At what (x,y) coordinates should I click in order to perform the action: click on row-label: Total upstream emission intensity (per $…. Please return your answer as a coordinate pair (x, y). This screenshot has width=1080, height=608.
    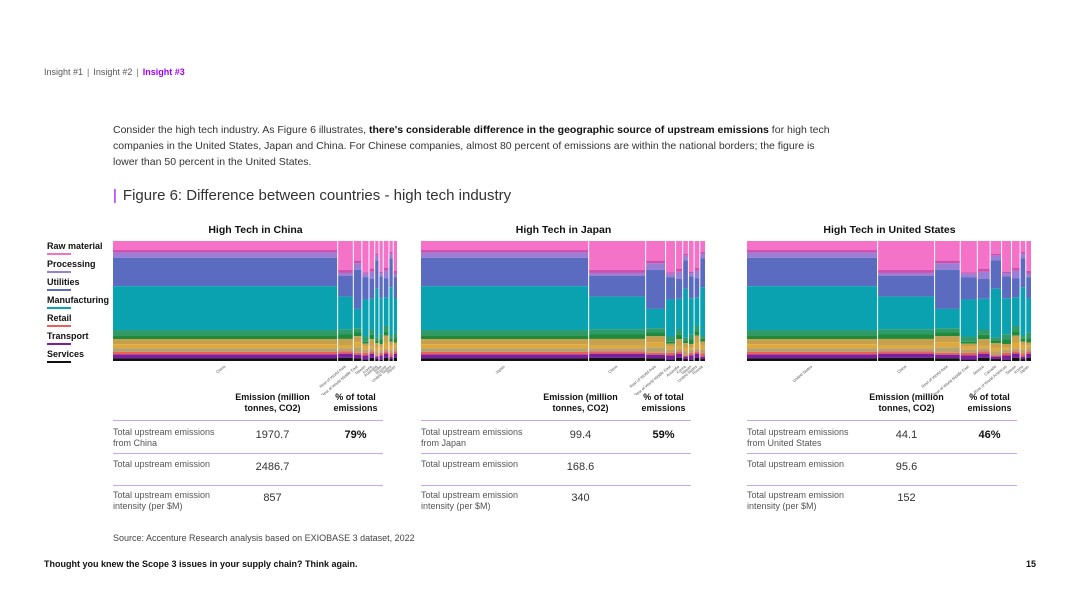
    Looking at the image, I should click on (162, 500).